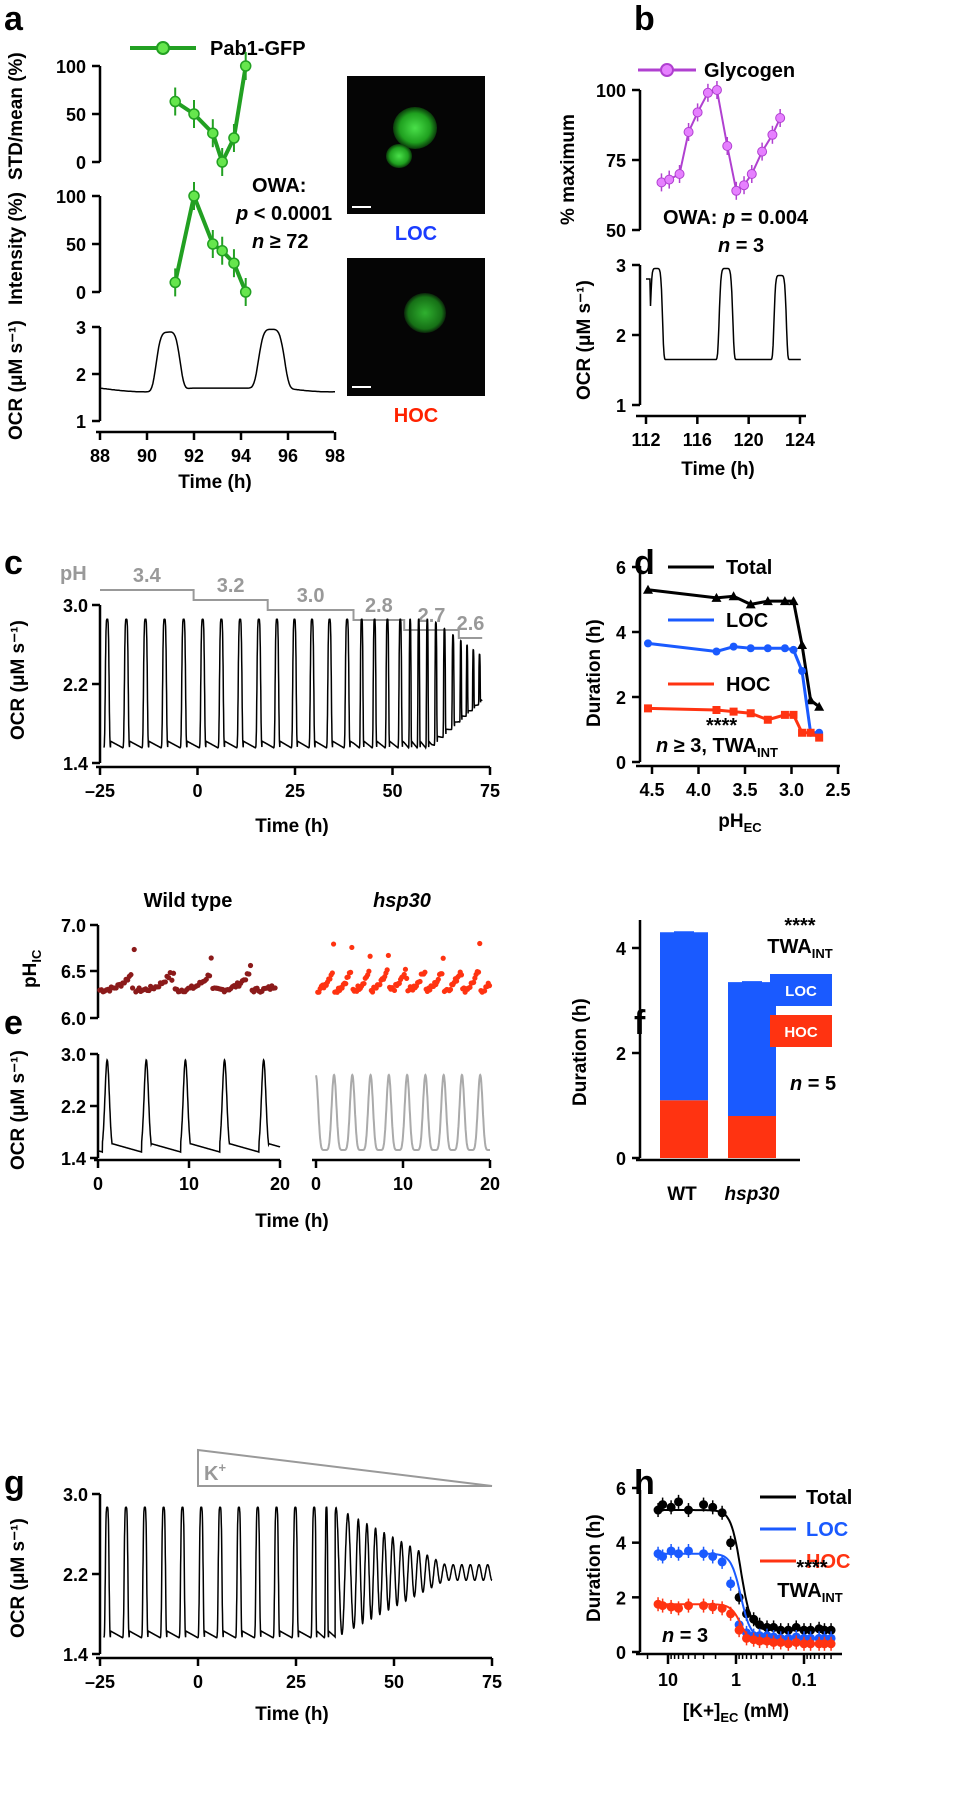  I want to click on ocr-b-tick-1: 1, so click(621, 406).